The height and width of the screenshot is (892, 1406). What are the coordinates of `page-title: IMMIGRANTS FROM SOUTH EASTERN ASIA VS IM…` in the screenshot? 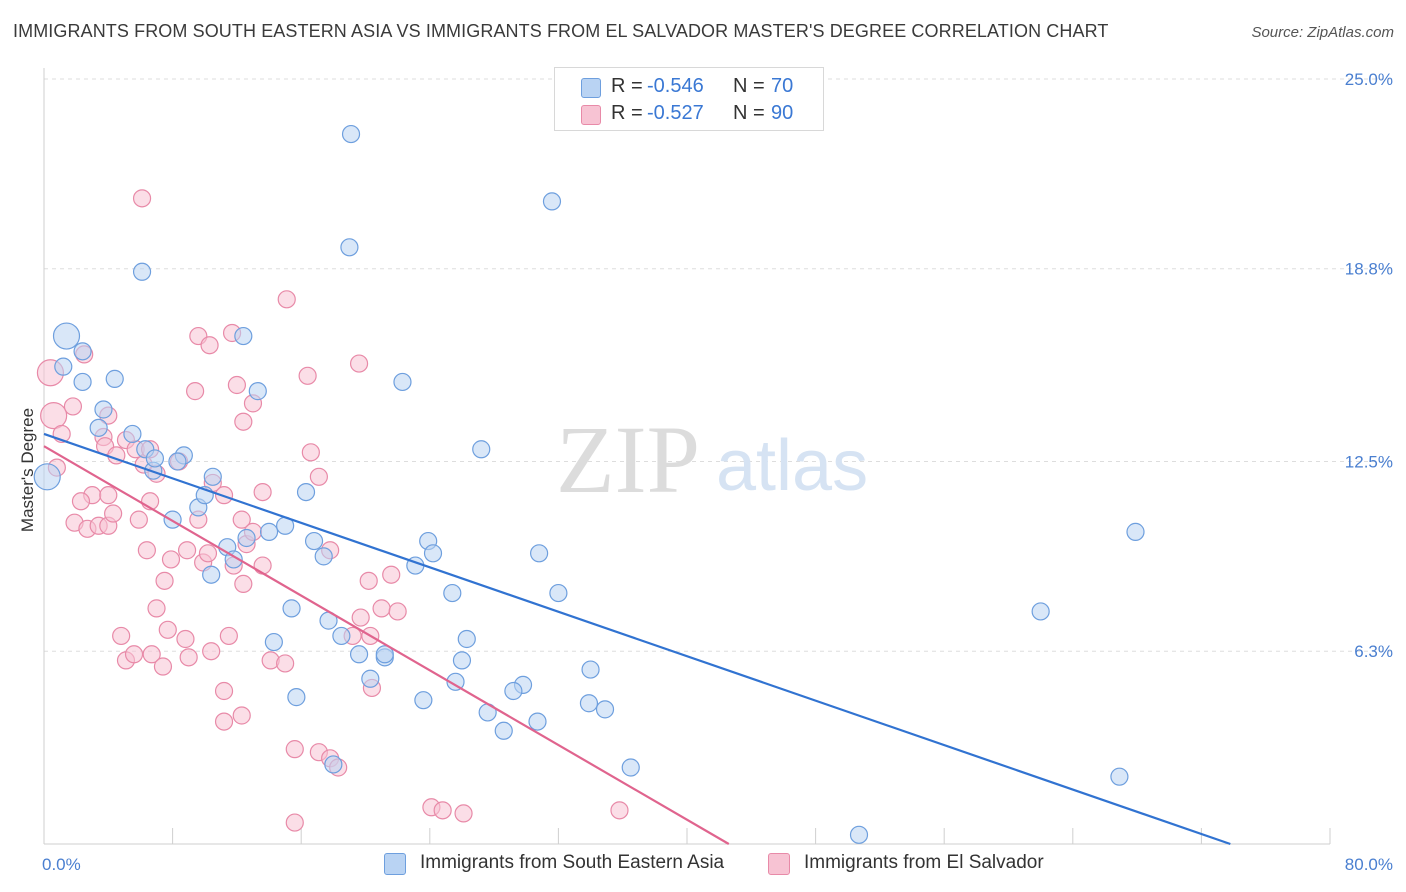 It's located at (561, 31).